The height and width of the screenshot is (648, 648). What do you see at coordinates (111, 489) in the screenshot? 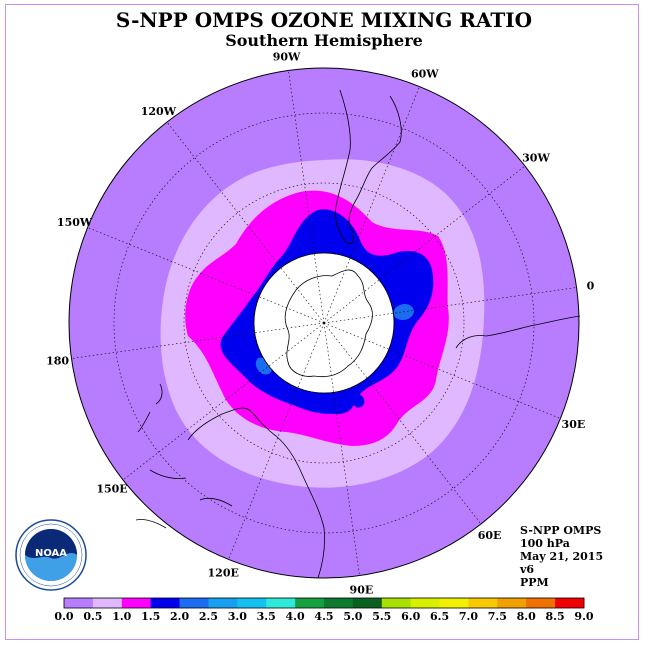
I see `longitude-label: 150E` at bounding box center [111, 489].